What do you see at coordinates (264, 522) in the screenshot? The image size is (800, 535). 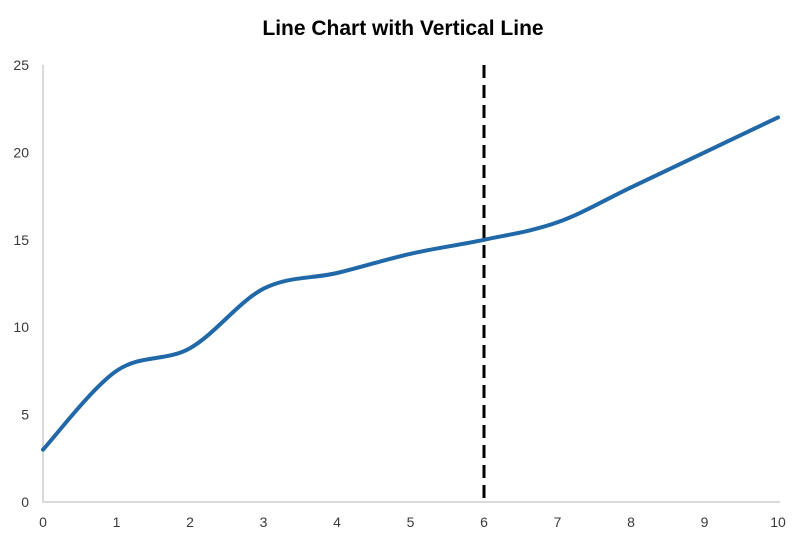 I see `x-tick-label: 3` at bounding box center [264, 522].